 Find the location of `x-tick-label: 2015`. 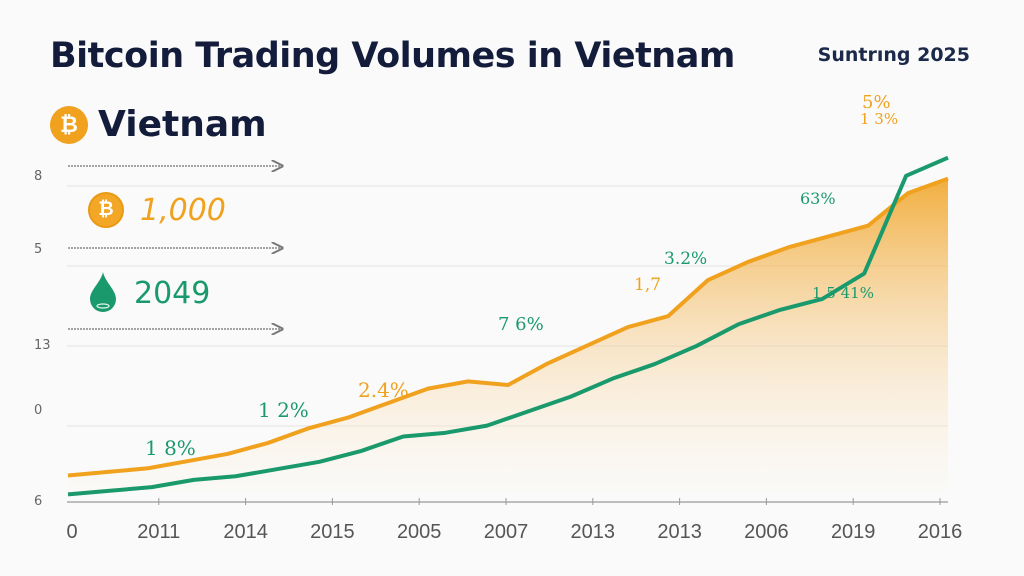

x-tick-label: 2015 is located at coordinates (332, 532).